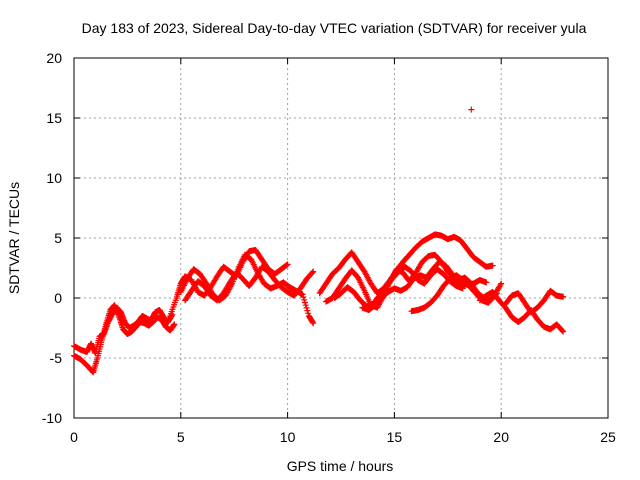  I want to click on series-track-h, so click(398, 286).